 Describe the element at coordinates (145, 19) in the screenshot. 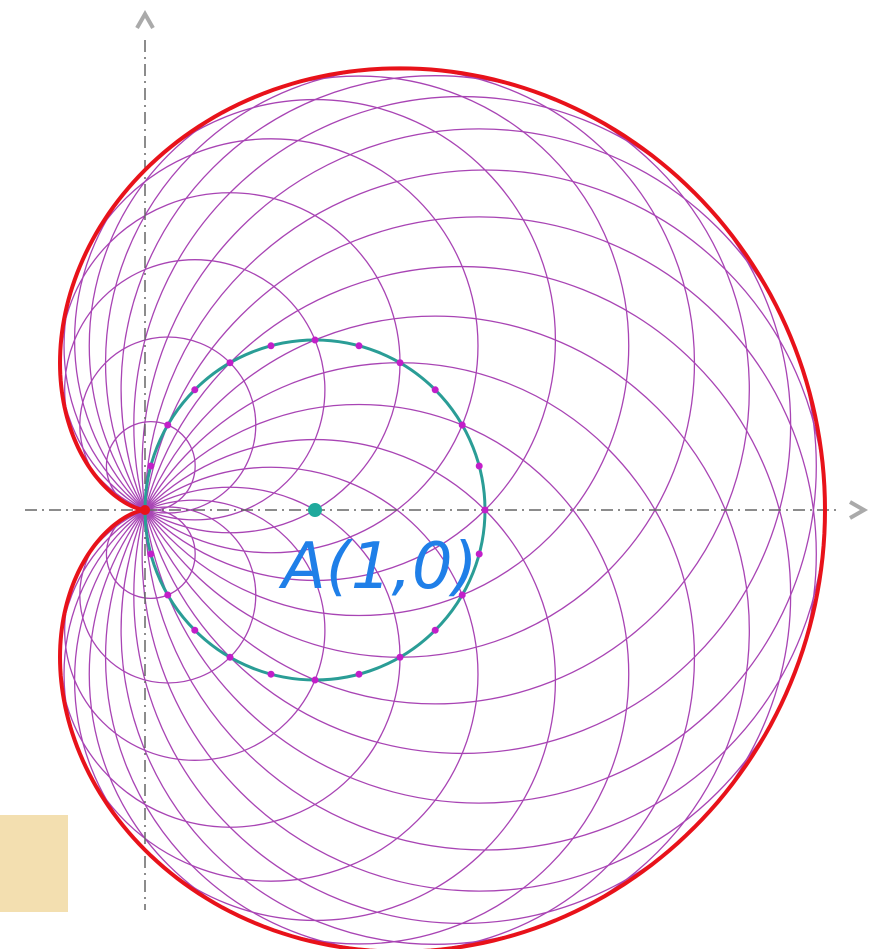

I see `y-arrow` at that location.